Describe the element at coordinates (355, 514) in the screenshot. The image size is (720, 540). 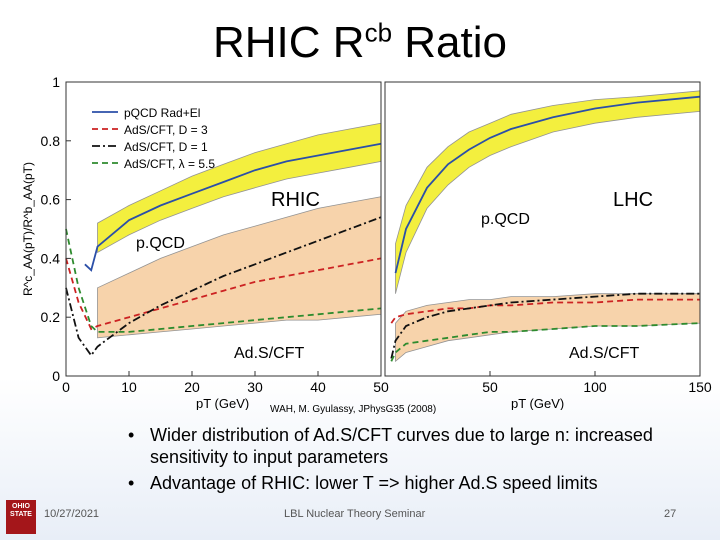
I see `footer-center-text: LBL Nuclear Theory Seminar` at that location.